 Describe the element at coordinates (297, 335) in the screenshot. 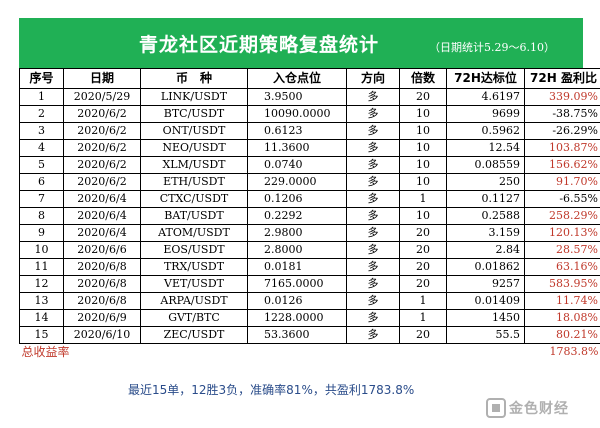

I see `cell-entry: 53.3600` at that location.